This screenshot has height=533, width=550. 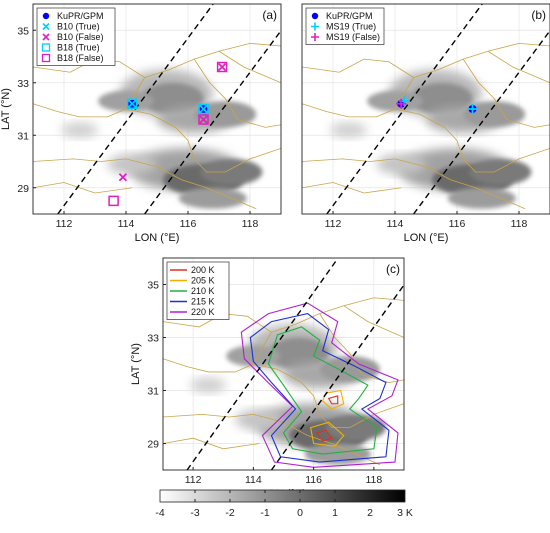 What do you see at coordinates (136, 364) in the screenshot?
I see `y-axis-label: LAT (°N)` at bounding box center [136, 364].